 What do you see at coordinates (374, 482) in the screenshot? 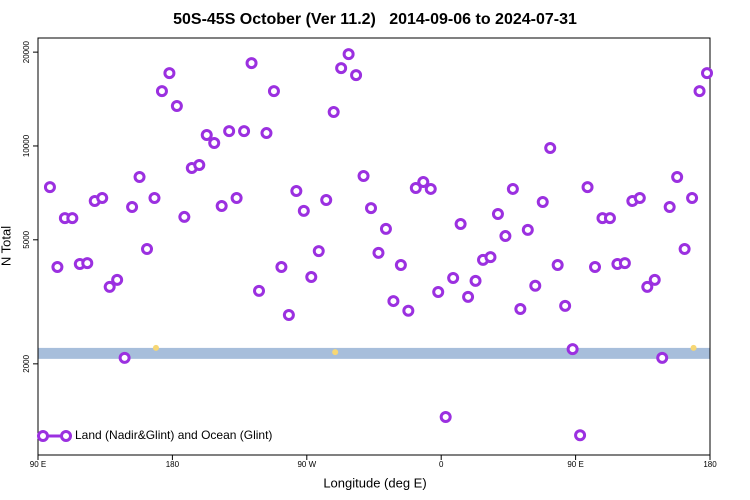
I see `x-axis-label: Longitude (deg E)` at bounding box center [374, 482].